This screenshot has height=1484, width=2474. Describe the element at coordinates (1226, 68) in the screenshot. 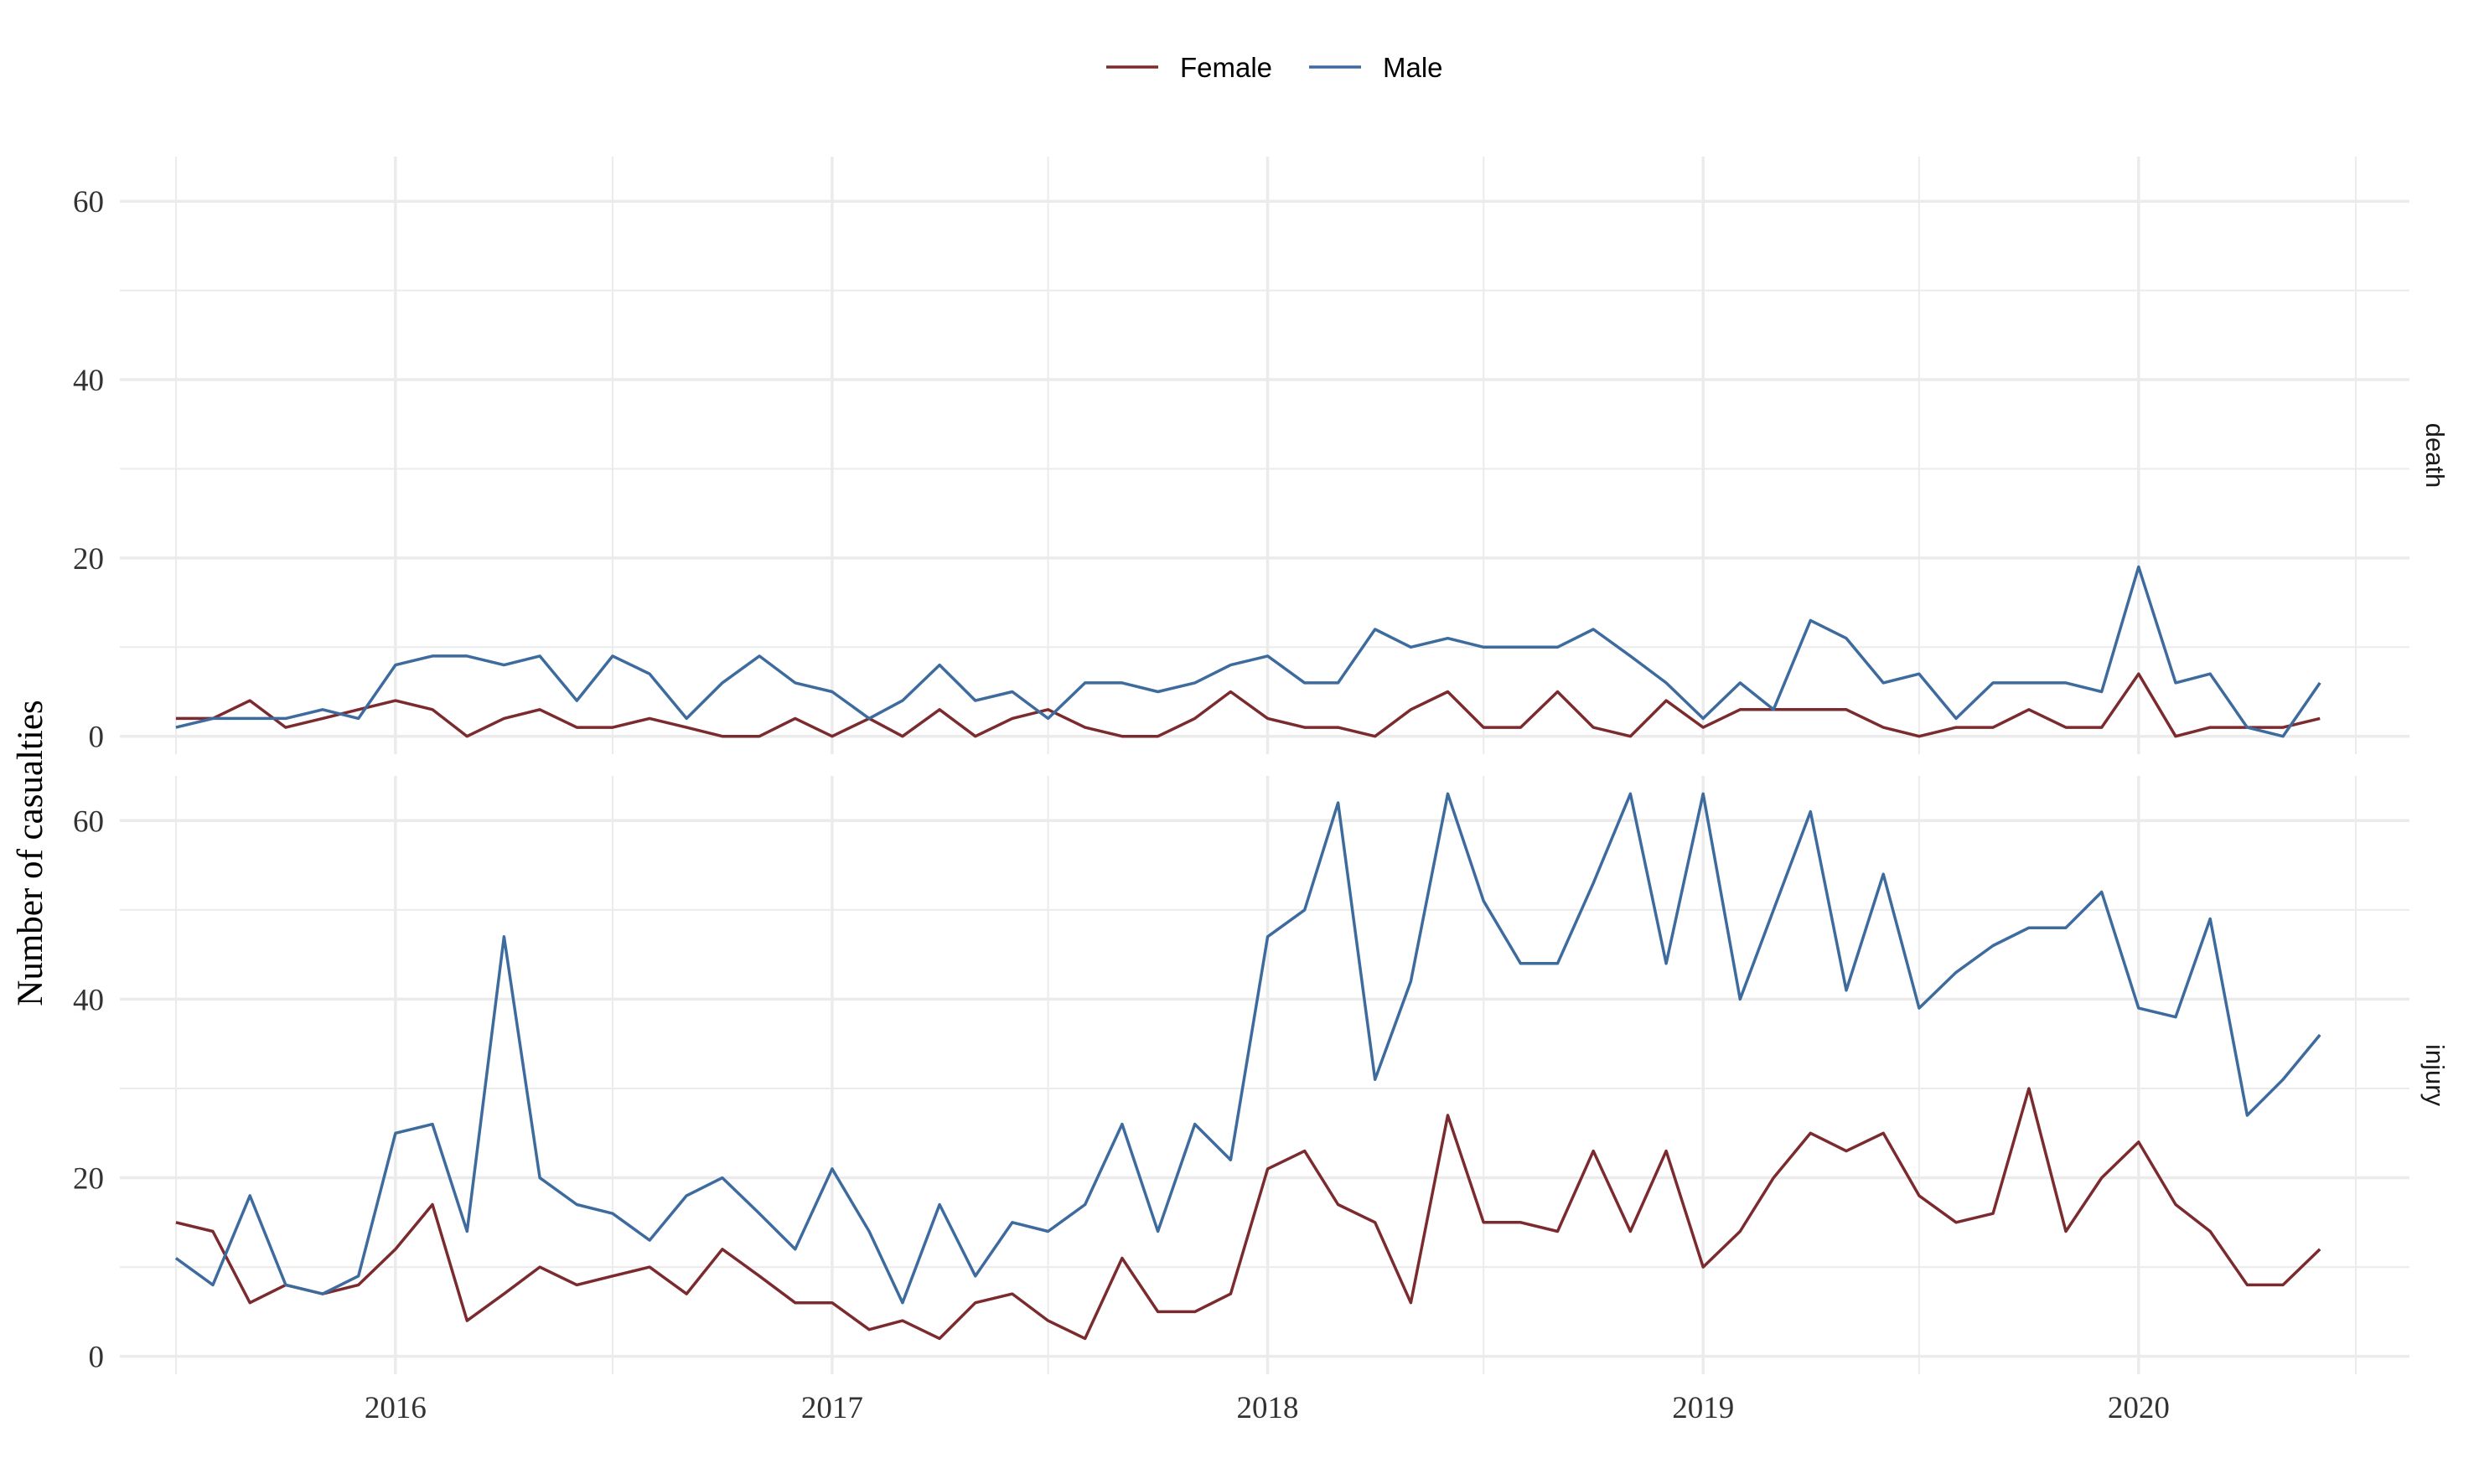

I see `legend-label: Female` at that location.